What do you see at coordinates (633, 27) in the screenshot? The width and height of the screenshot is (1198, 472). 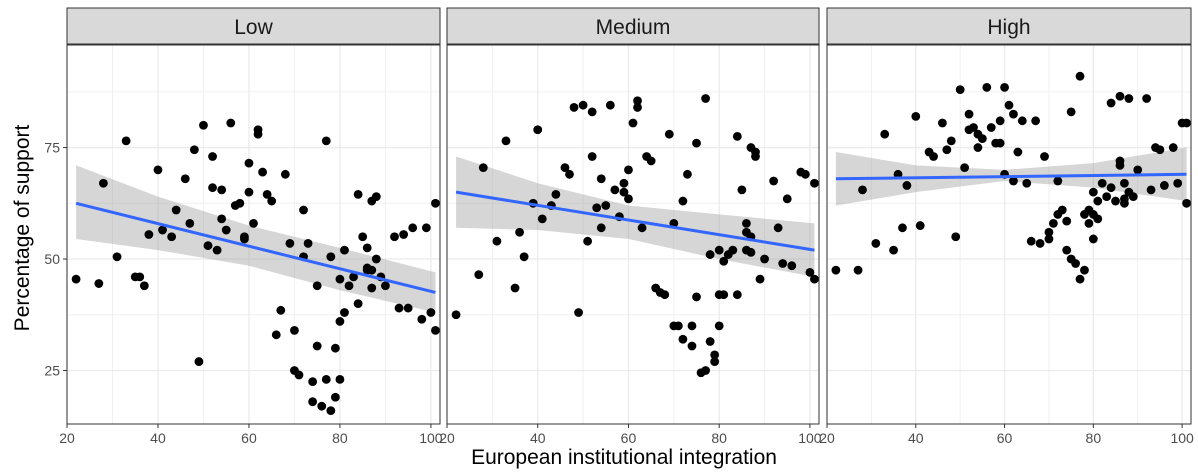 I see `facet-strip-label: Medium` at bounding box center [633, 27].